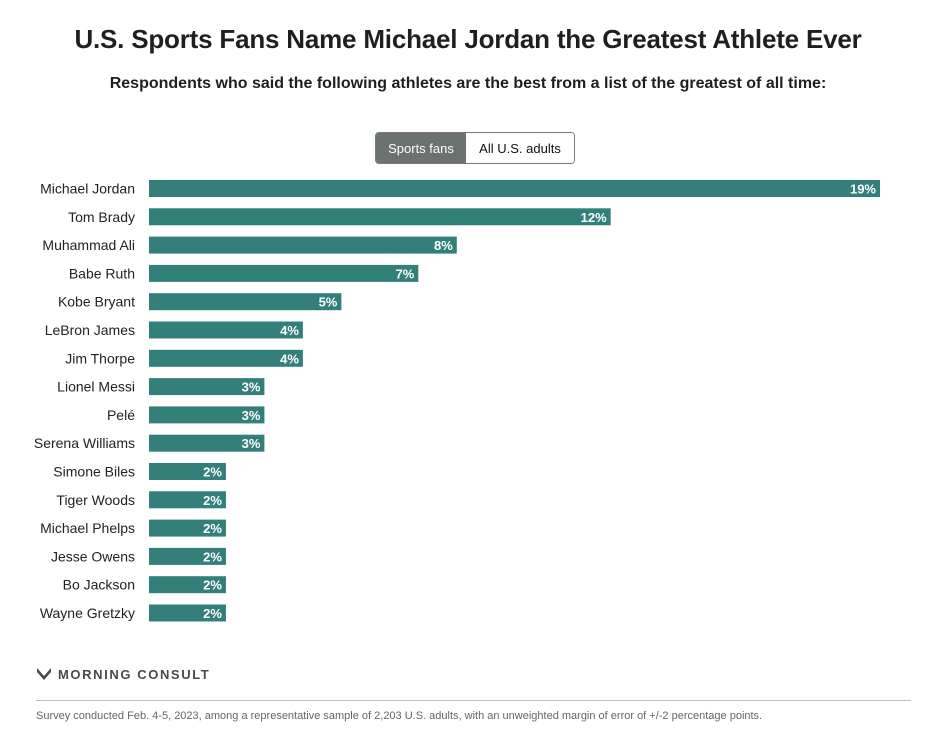 Image resolution: width=936 pixels, height=750 pixels. What do you see at coordinates (95, 500) in the screenshot?
I see `category-label: Tiger Woods` at bounding box center [95, 500].